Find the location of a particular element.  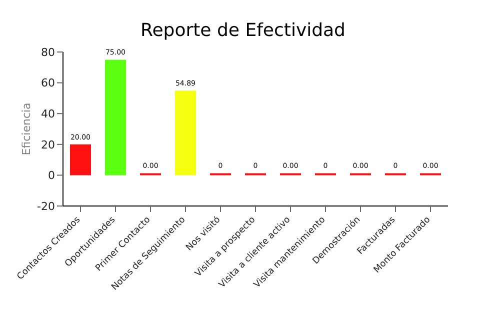

y-tick-label: 0 is located at coordinates (51, 175).